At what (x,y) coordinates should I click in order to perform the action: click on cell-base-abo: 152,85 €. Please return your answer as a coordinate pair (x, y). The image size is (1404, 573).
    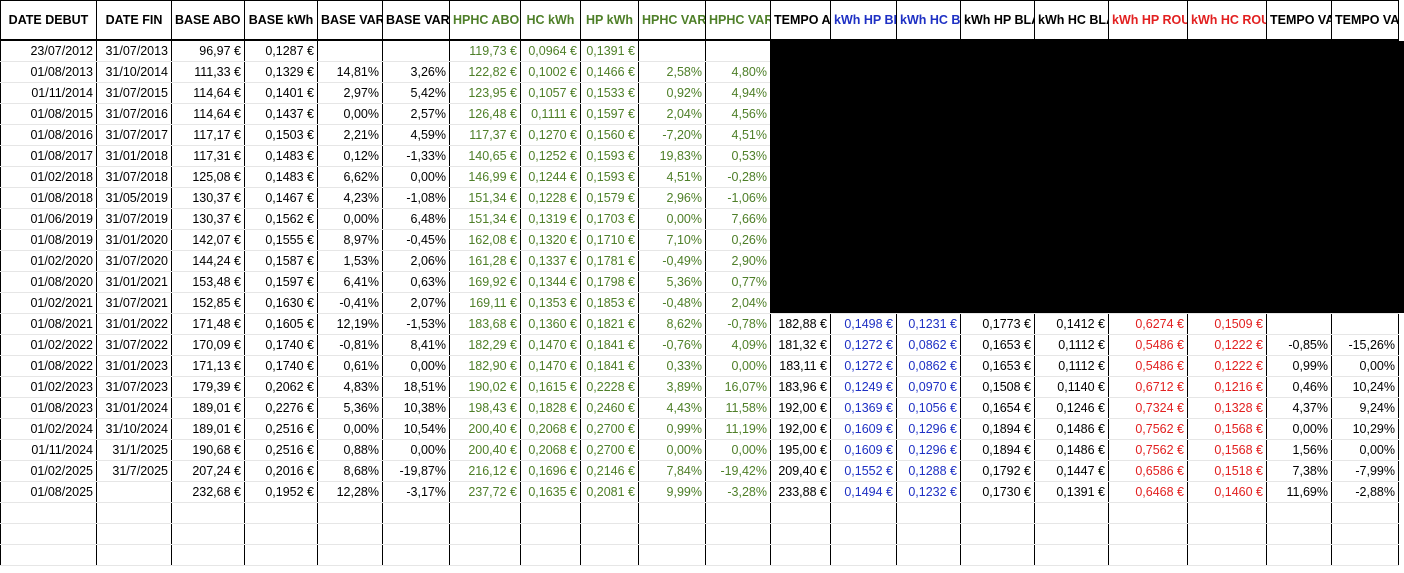
    Looking at the image, I should click on (208, 303).